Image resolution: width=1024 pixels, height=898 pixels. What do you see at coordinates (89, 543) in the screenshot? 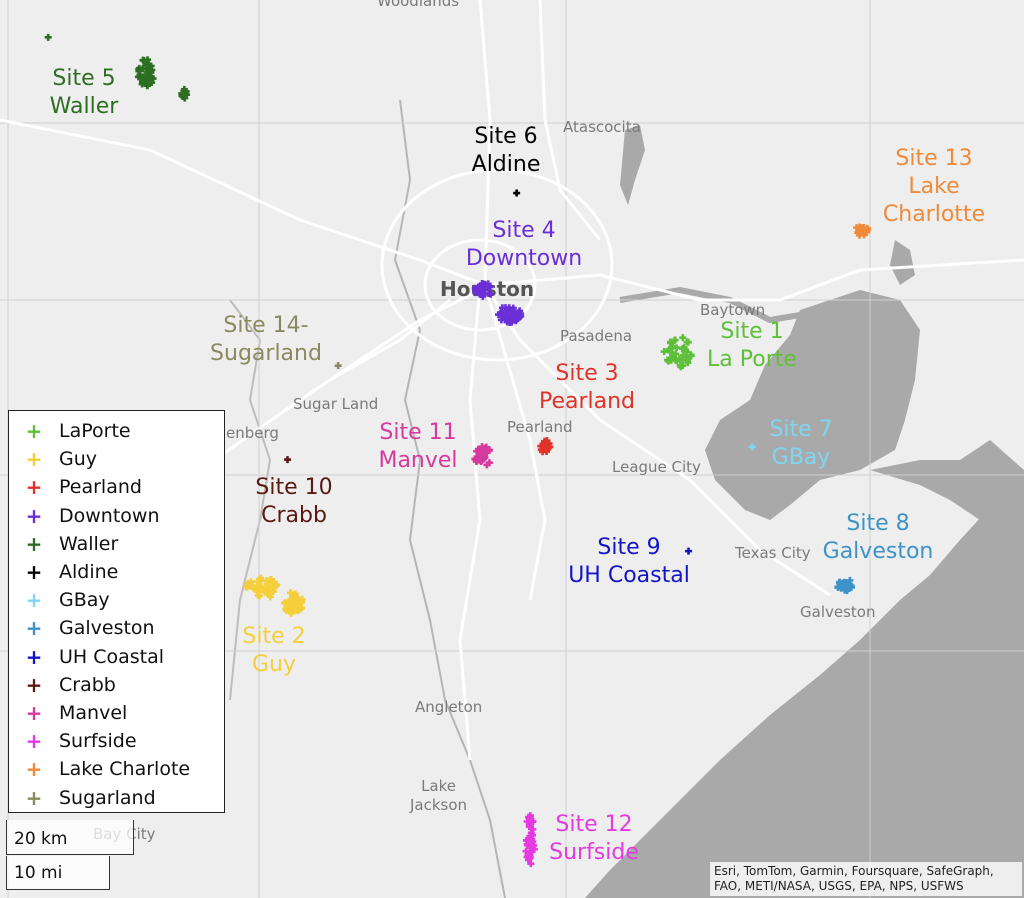
I see `legend-label: Waller` at bounding box center [89, 543].